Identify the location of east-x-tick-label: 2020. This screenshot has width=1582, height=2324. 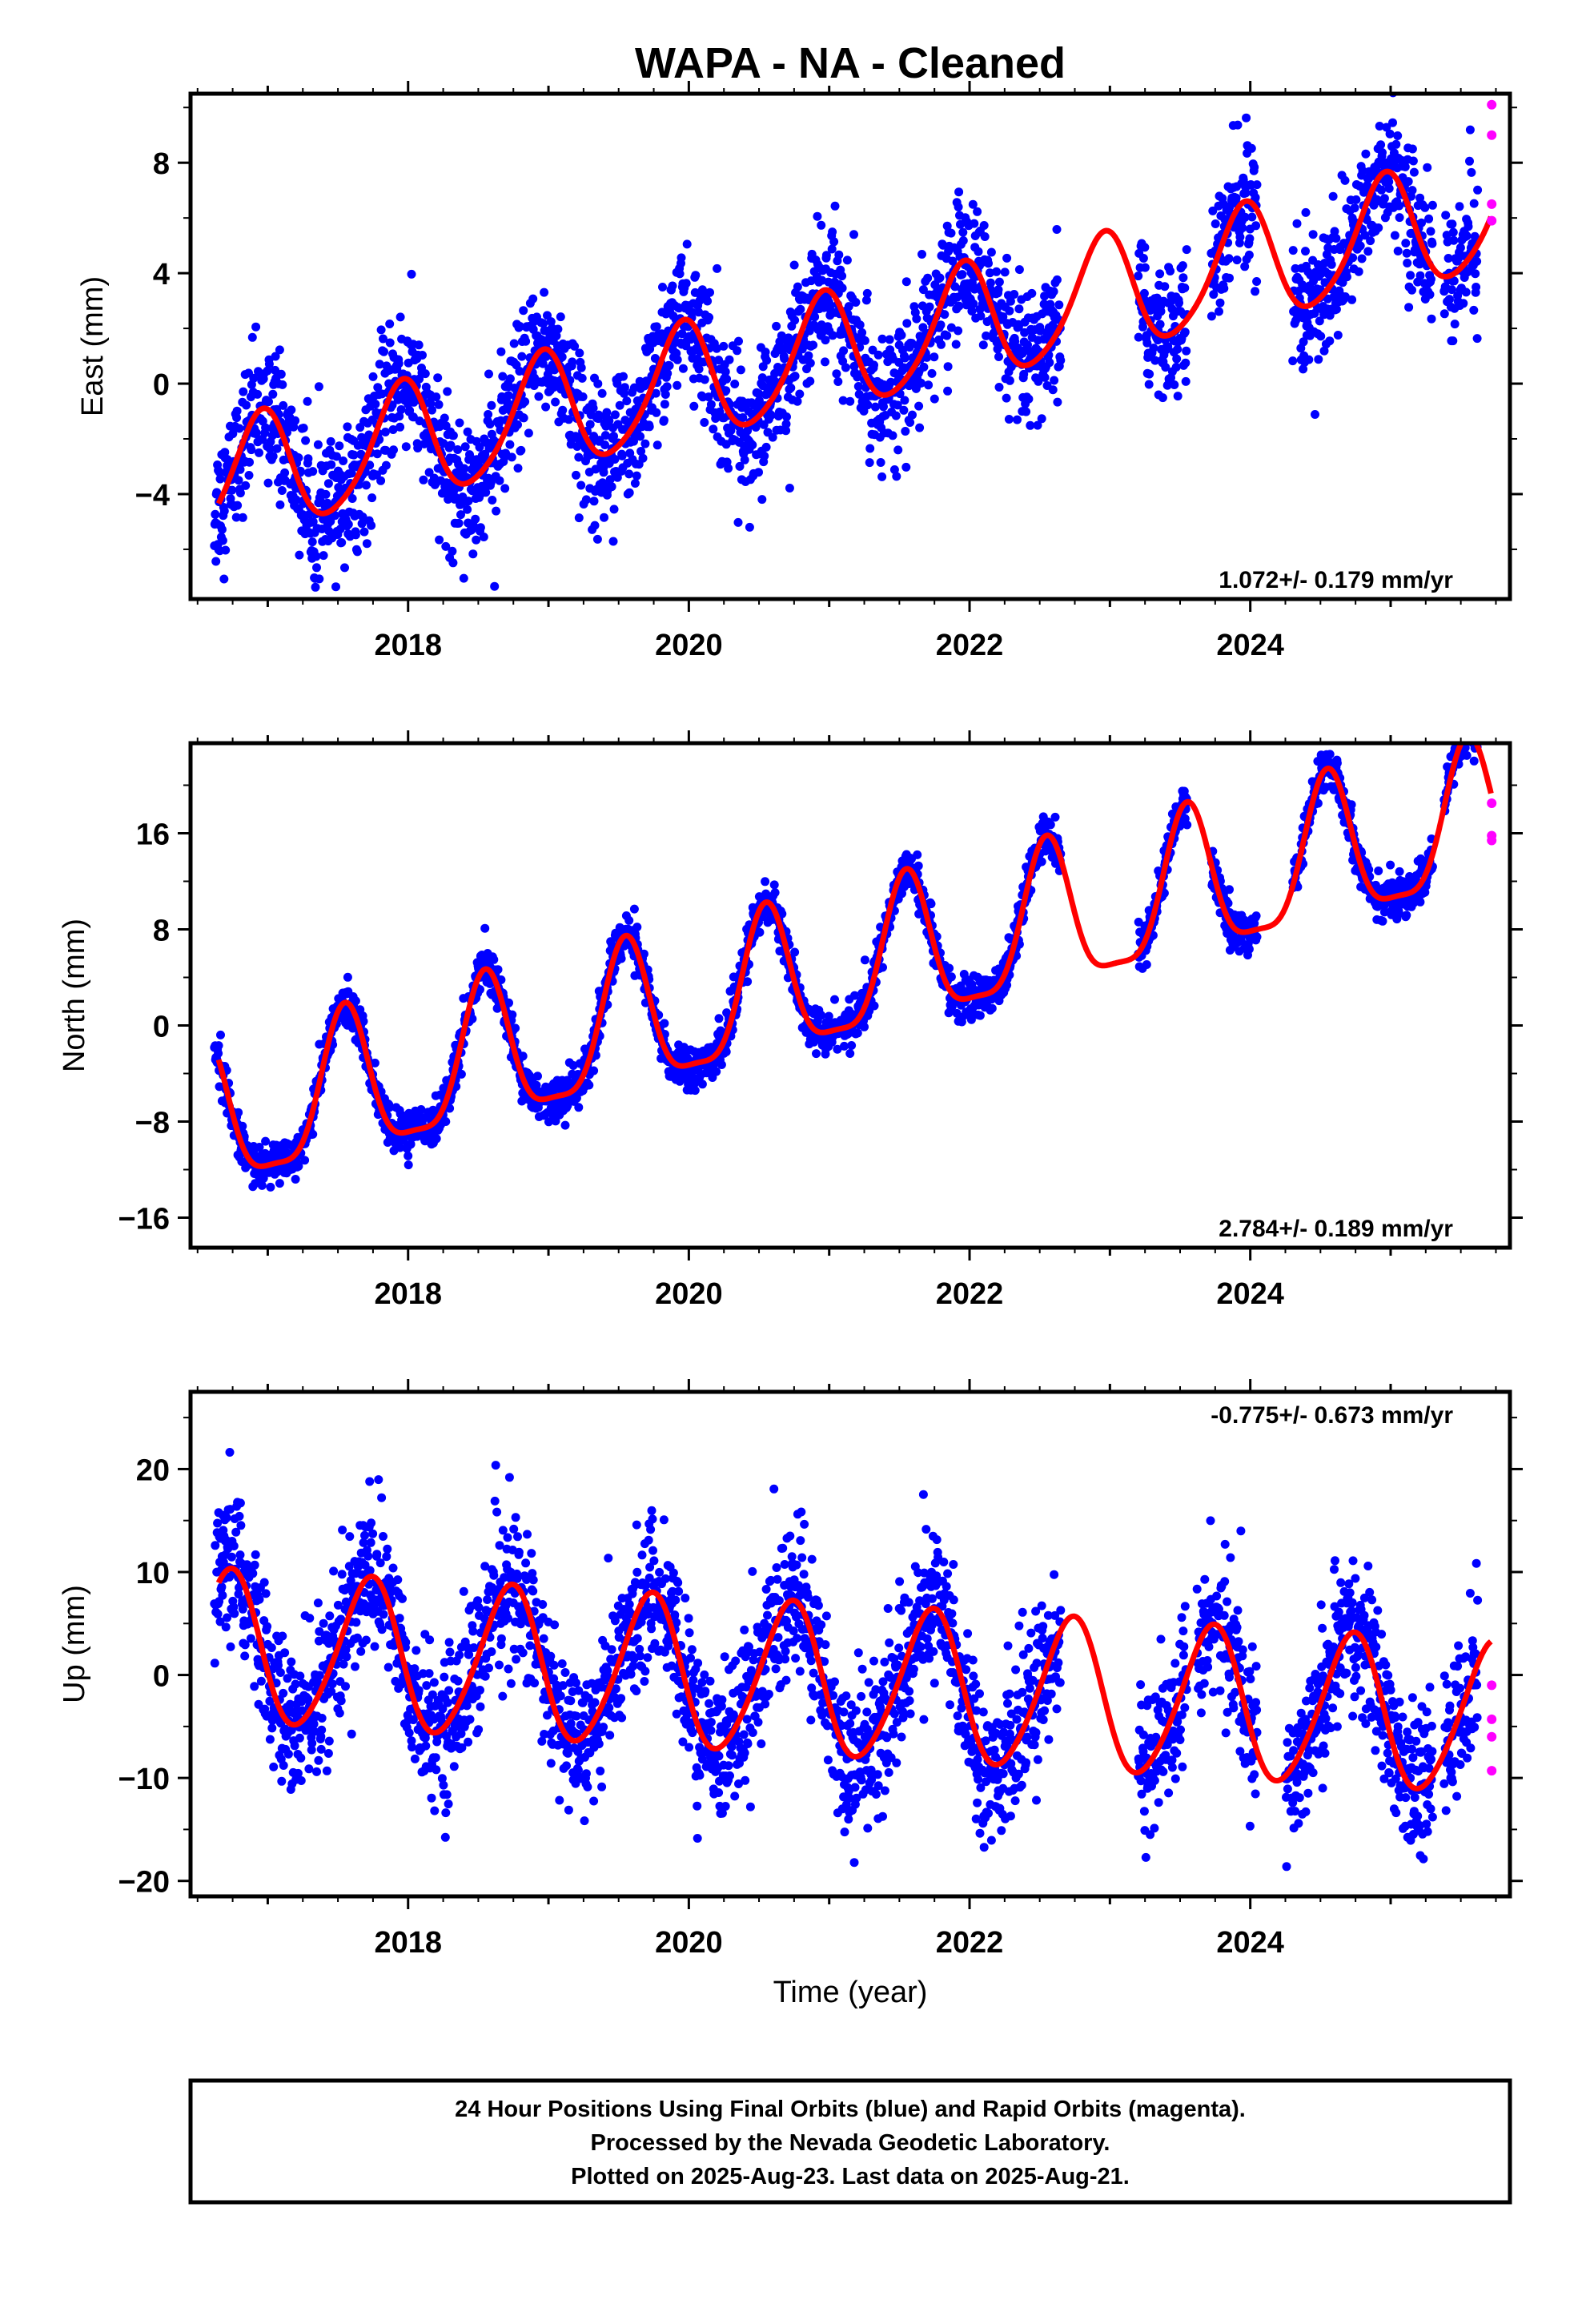
(689, 645).